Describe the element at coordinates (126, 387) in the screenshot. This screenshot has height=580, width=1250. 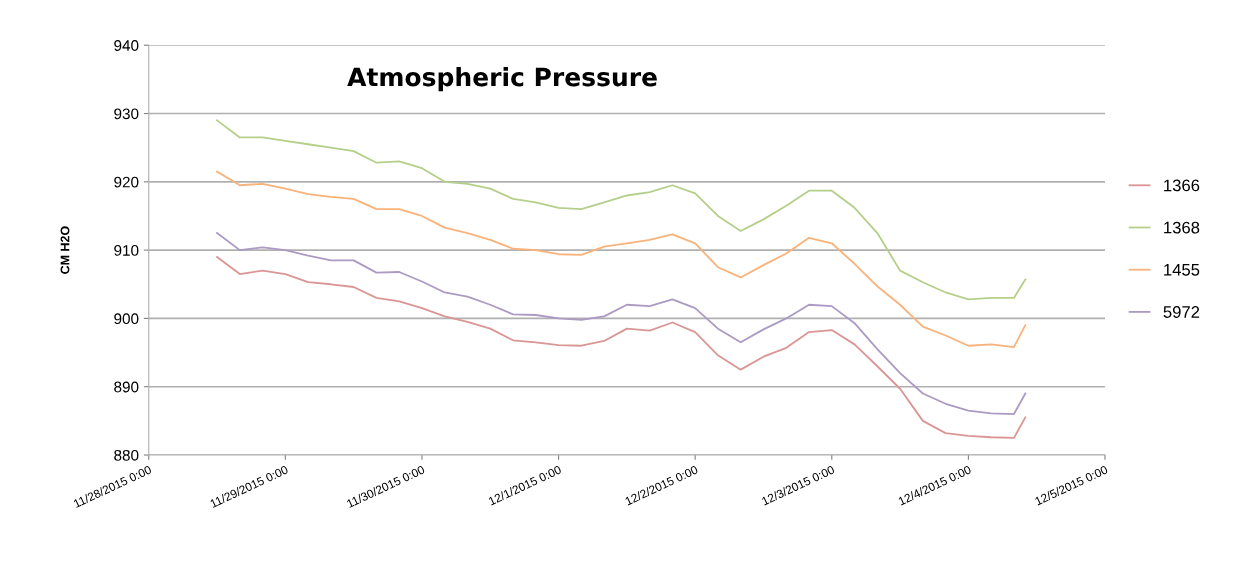
I see `y-tick-label: 890` at that location.